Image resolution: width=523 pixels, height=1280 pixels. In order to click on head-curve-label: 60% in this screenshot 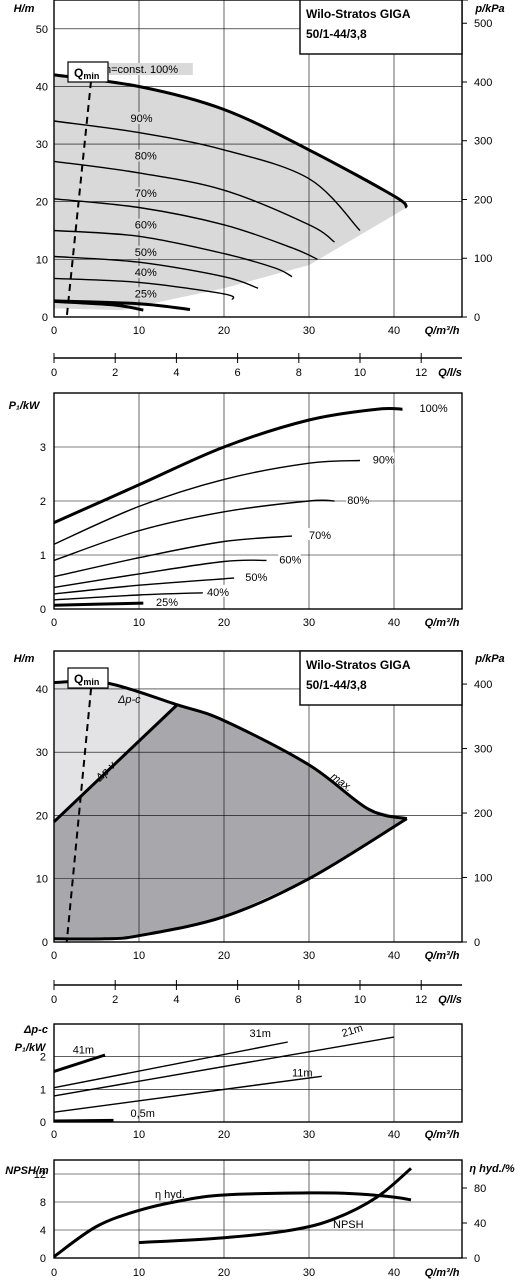, I will do `click(146, 226)`.